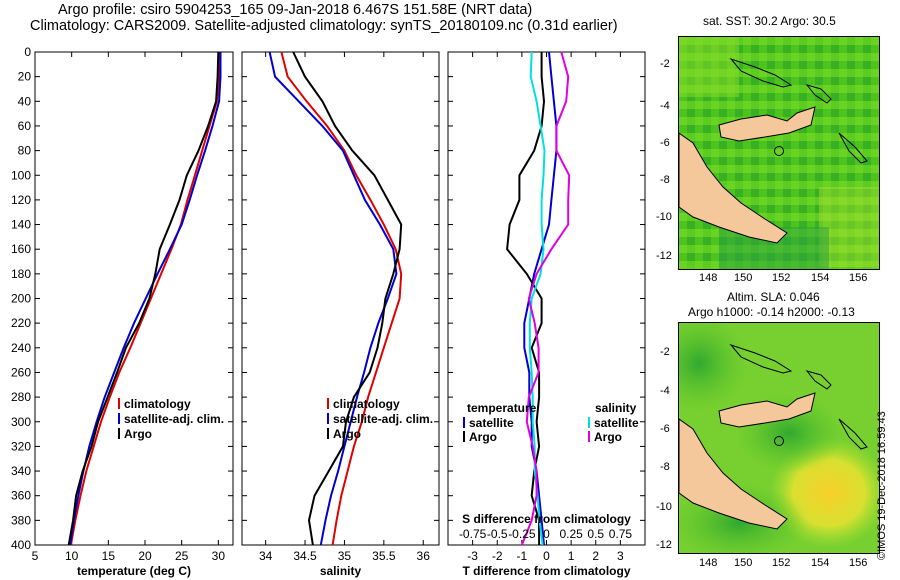 The height and width of the screenshot is (580, 900). What do you see at coordinates (665, 467) in the screenshot?
I see `sla-ytick: -8` at bounding box center [665, 467].